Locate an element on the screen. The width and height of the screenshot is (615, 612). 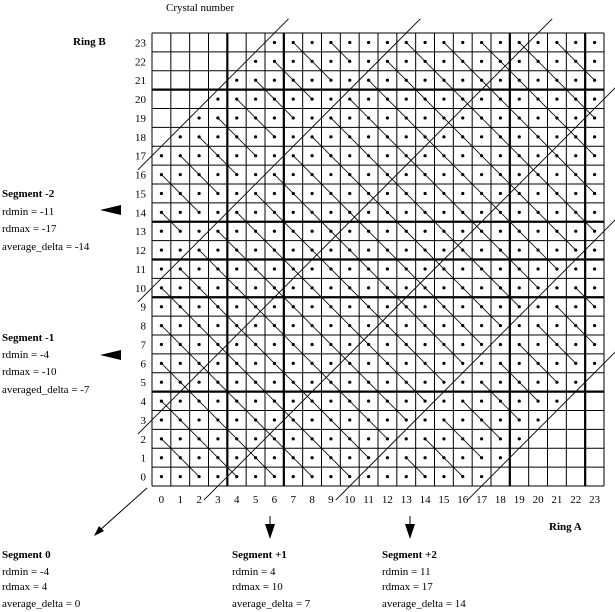
segment-rdmin: rdmin = -4 is located at coordinates (26, 572).